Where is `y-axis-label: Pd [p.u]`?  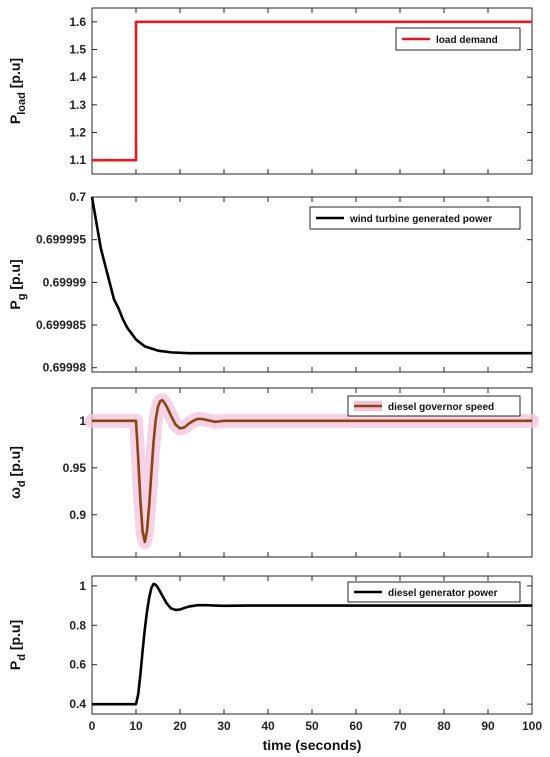 y-axis-label: Pd [p.u] is located at coordinates (17, 645).